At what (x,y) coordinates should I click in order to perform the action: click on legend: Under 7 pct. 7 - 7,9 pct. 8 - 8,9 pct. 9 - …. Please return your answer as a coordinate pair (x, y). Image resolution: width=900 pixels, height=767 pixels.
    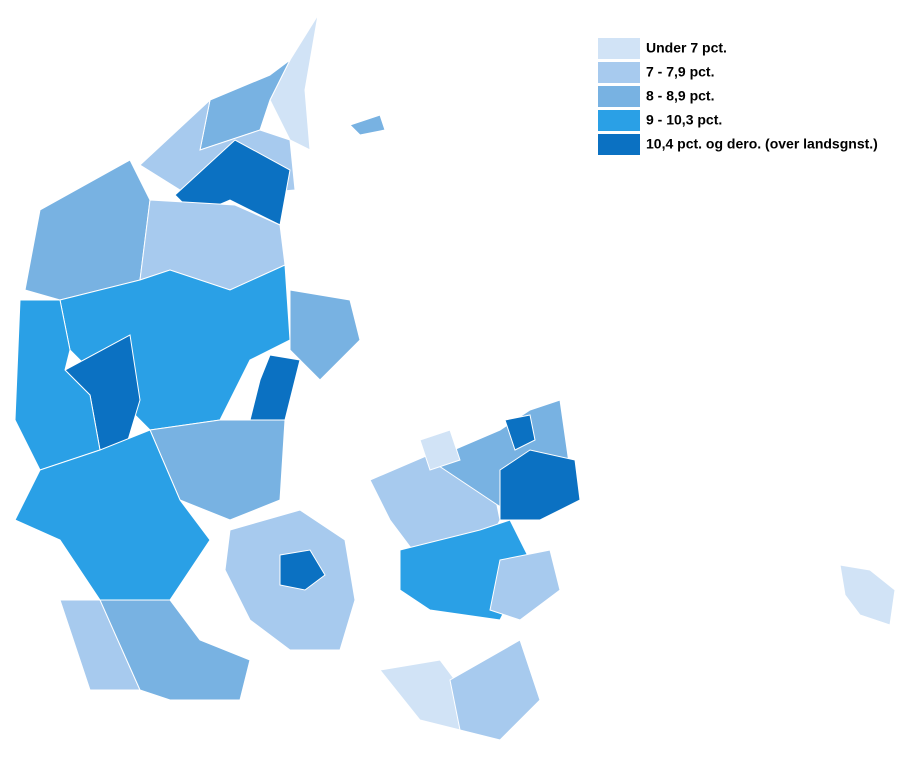
    Looking at the image, I should click on (738, 96).